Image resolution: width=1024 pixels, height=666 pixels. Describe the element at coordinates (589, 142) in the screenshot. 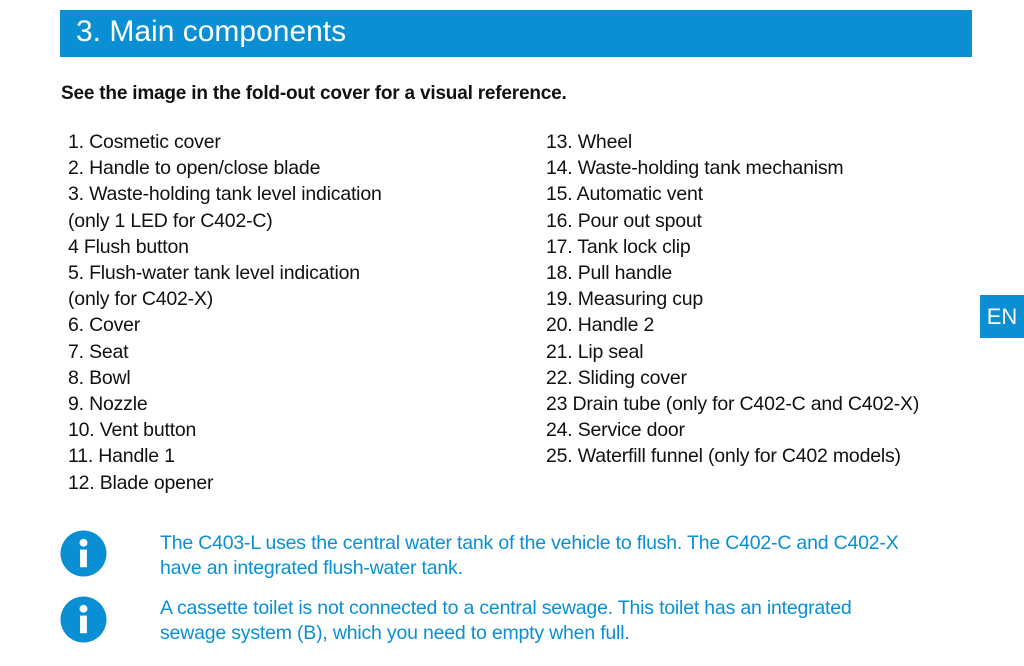

I see `list-item: 13. Wheel` at that location.